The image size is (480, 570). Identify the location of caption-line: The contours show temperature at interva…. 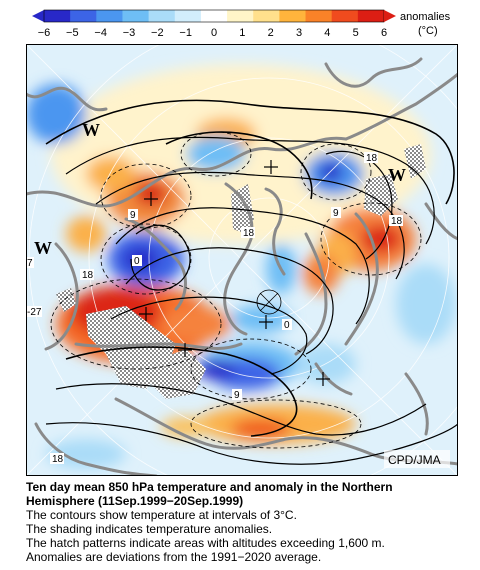
(161, 515).